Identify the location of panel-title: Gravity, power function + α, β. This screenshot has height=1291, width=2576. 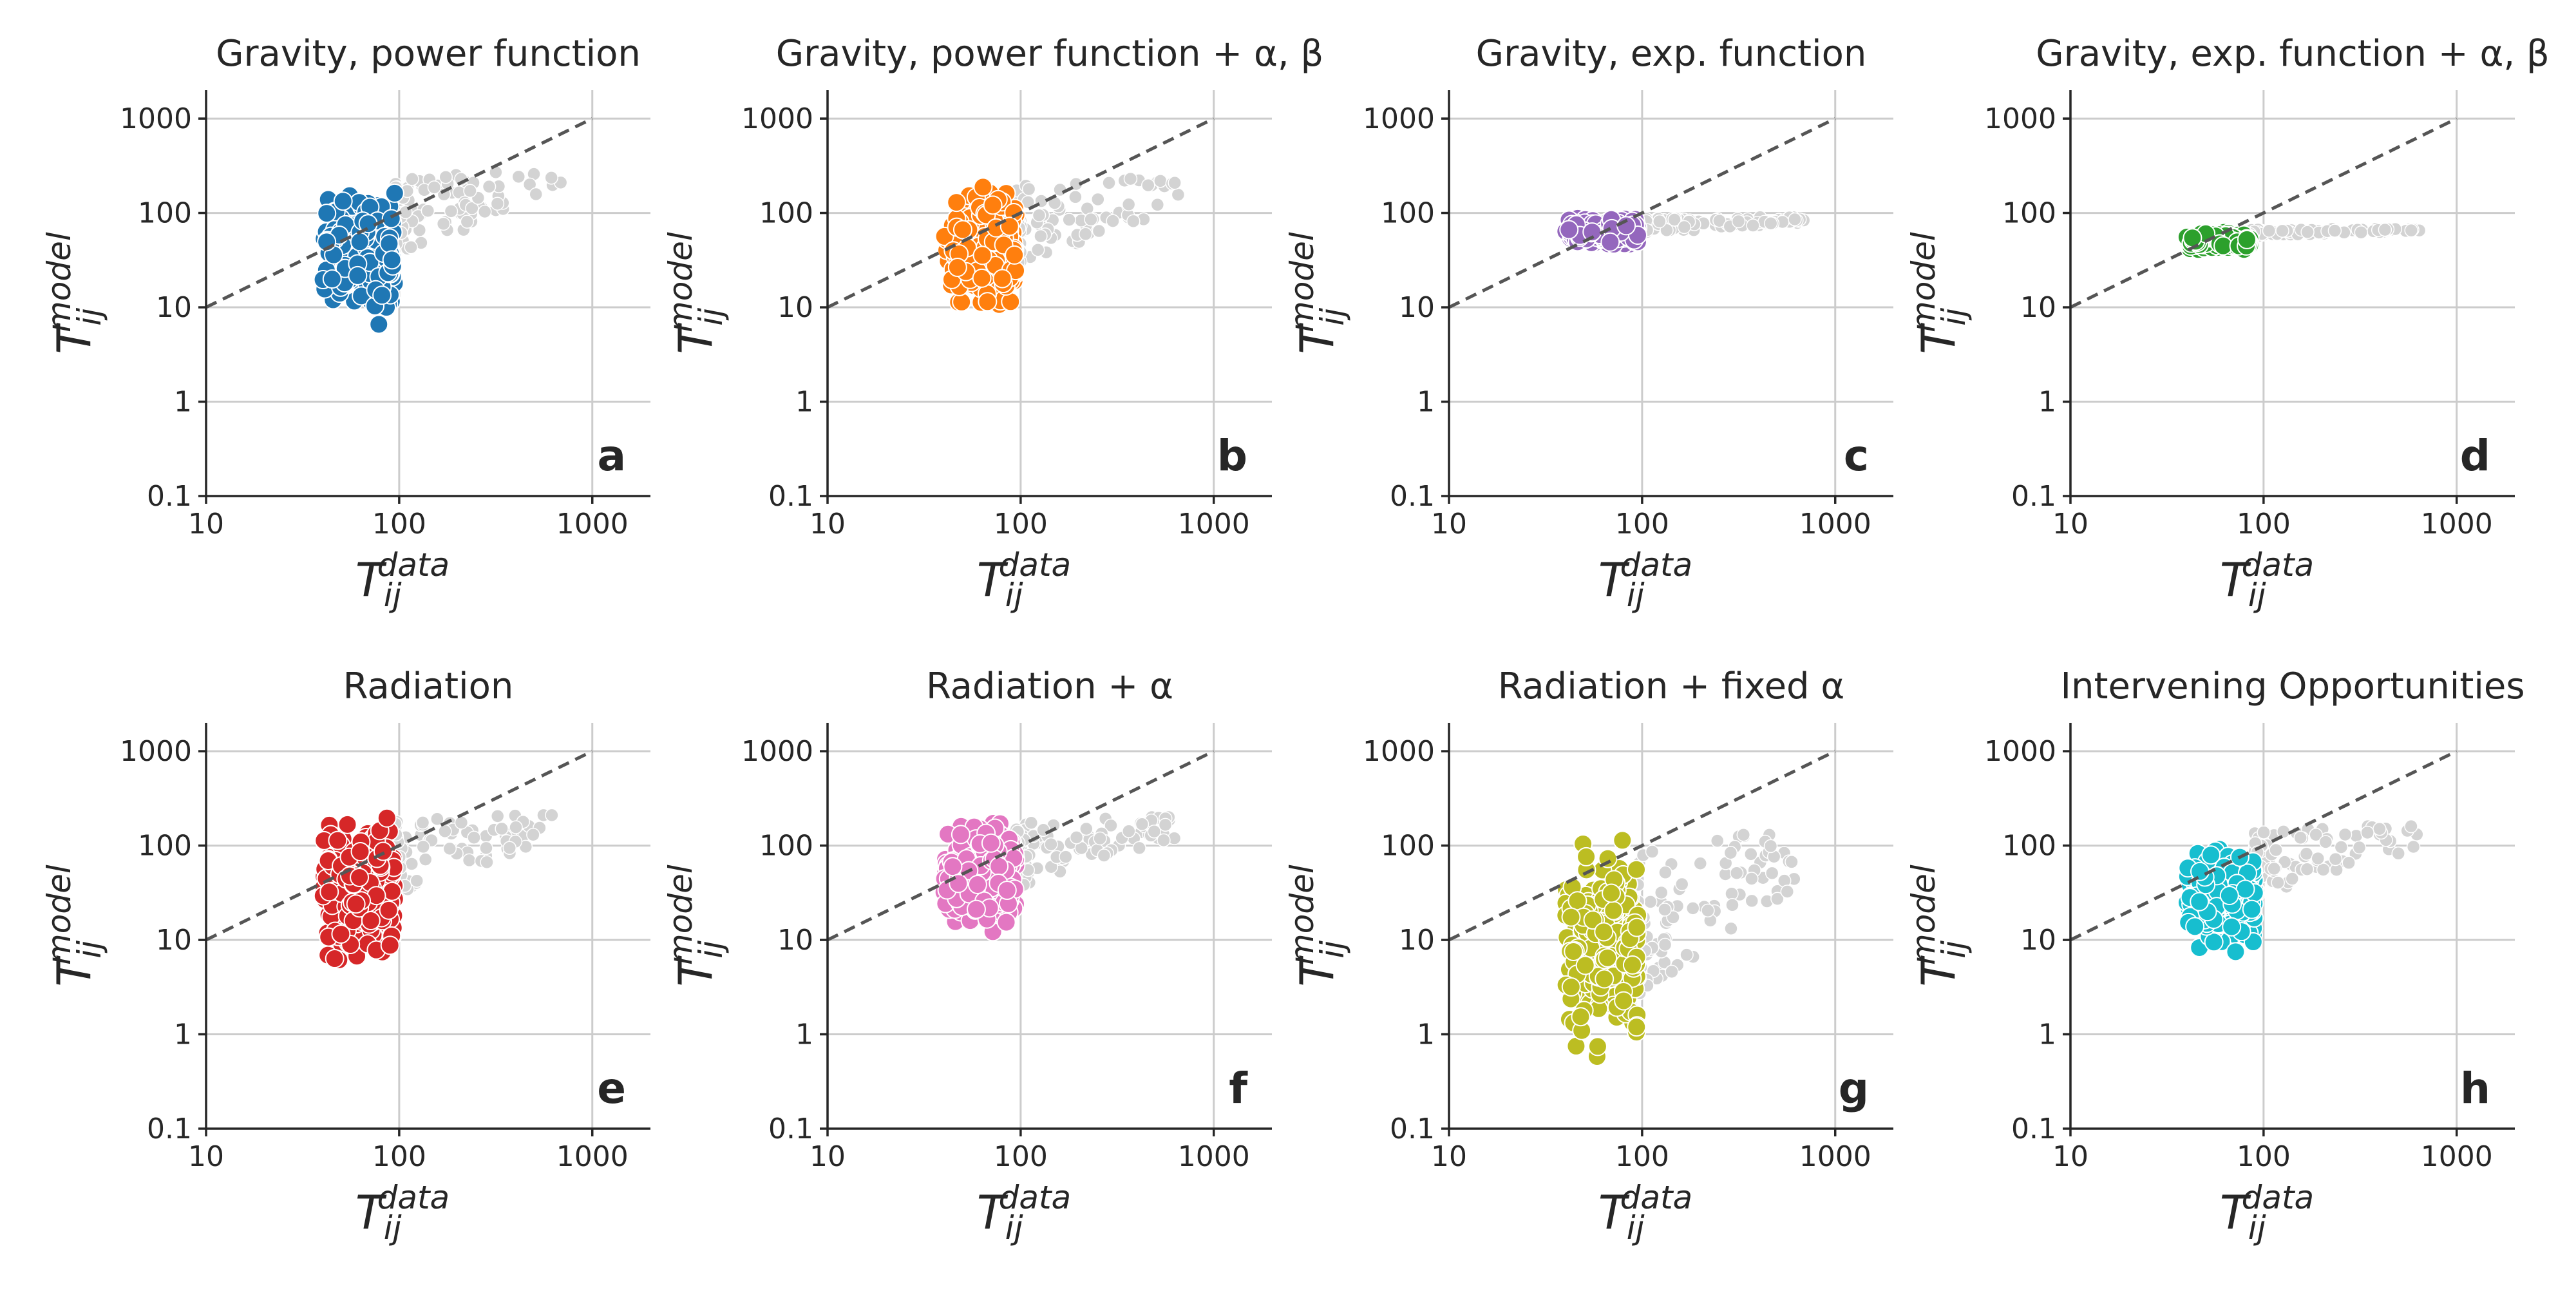
(1050, 54).